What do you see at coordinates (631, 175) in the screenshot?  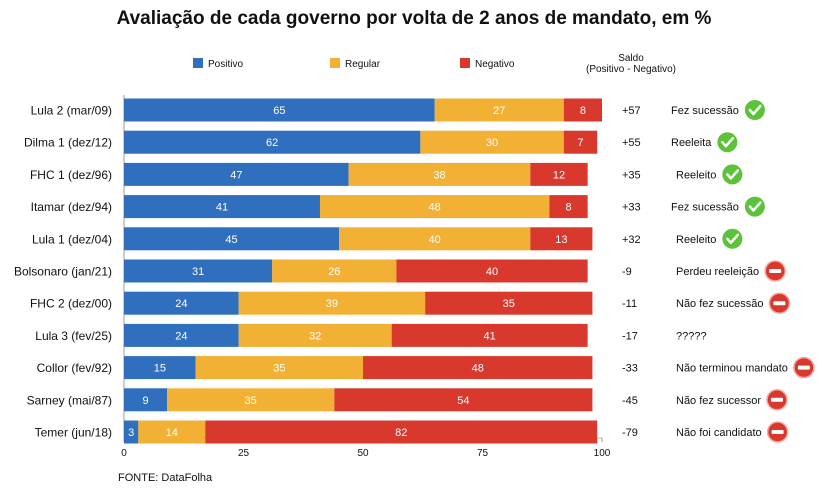 I see `saldo-value: +35` at bounding box center [631, 175].